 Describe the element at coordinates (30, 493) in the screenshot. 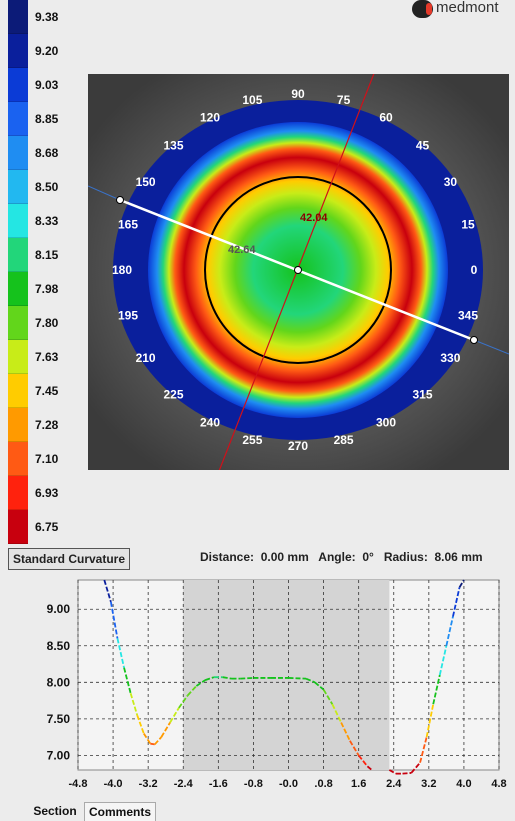

I see `legend-row: 6.93` at that location.